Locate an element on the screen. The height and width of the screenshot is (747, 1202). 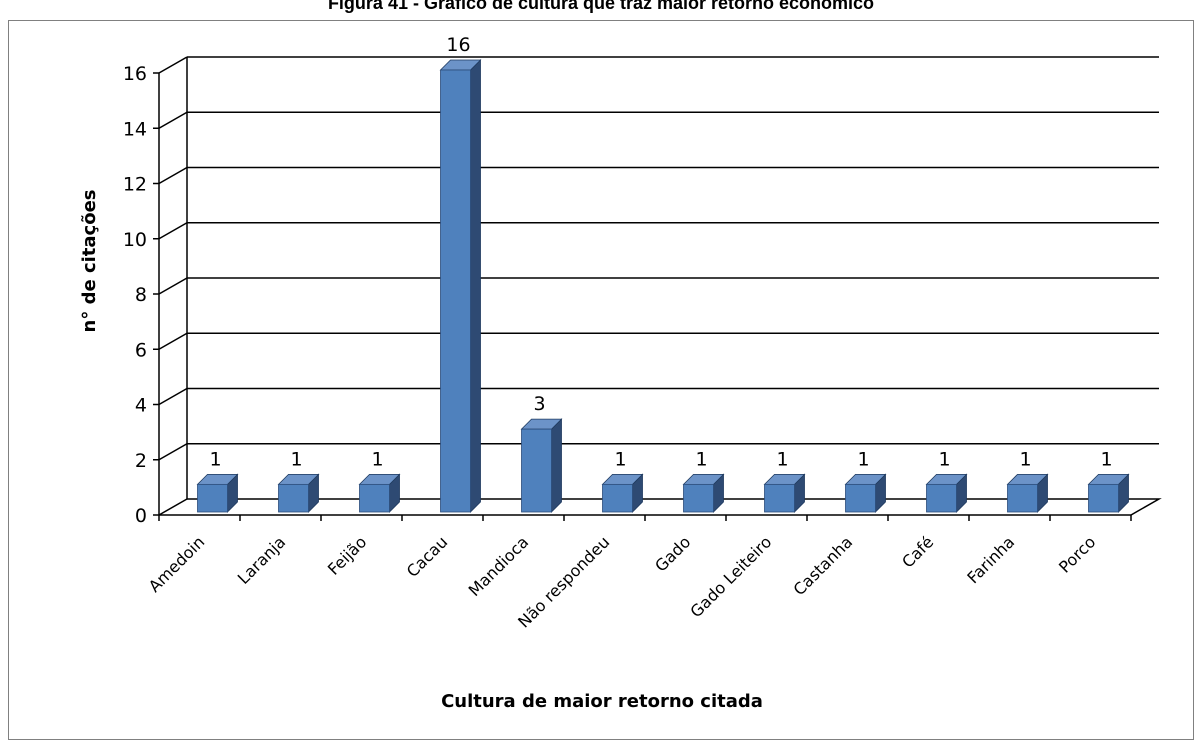
y-tick-label: 2 is located at coordinates (141, 461).